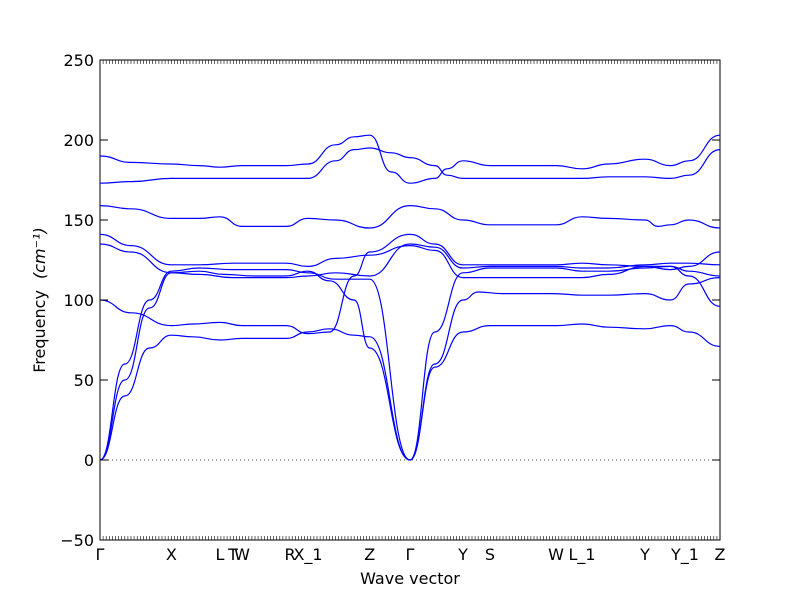 Image resolution: width=800 pixels, height=600 pixels. What do you see at coordinates (220, 554) in the screenshot?
I see `kpoint-label: L` at bounding box center [220, 554].